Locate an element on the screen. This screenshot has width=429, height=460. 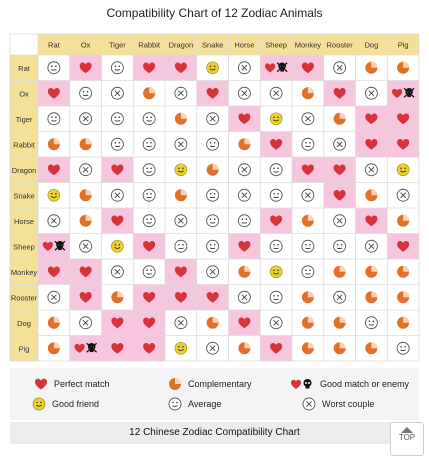
column-header-label: Horse is located at coordinates (244, 45).